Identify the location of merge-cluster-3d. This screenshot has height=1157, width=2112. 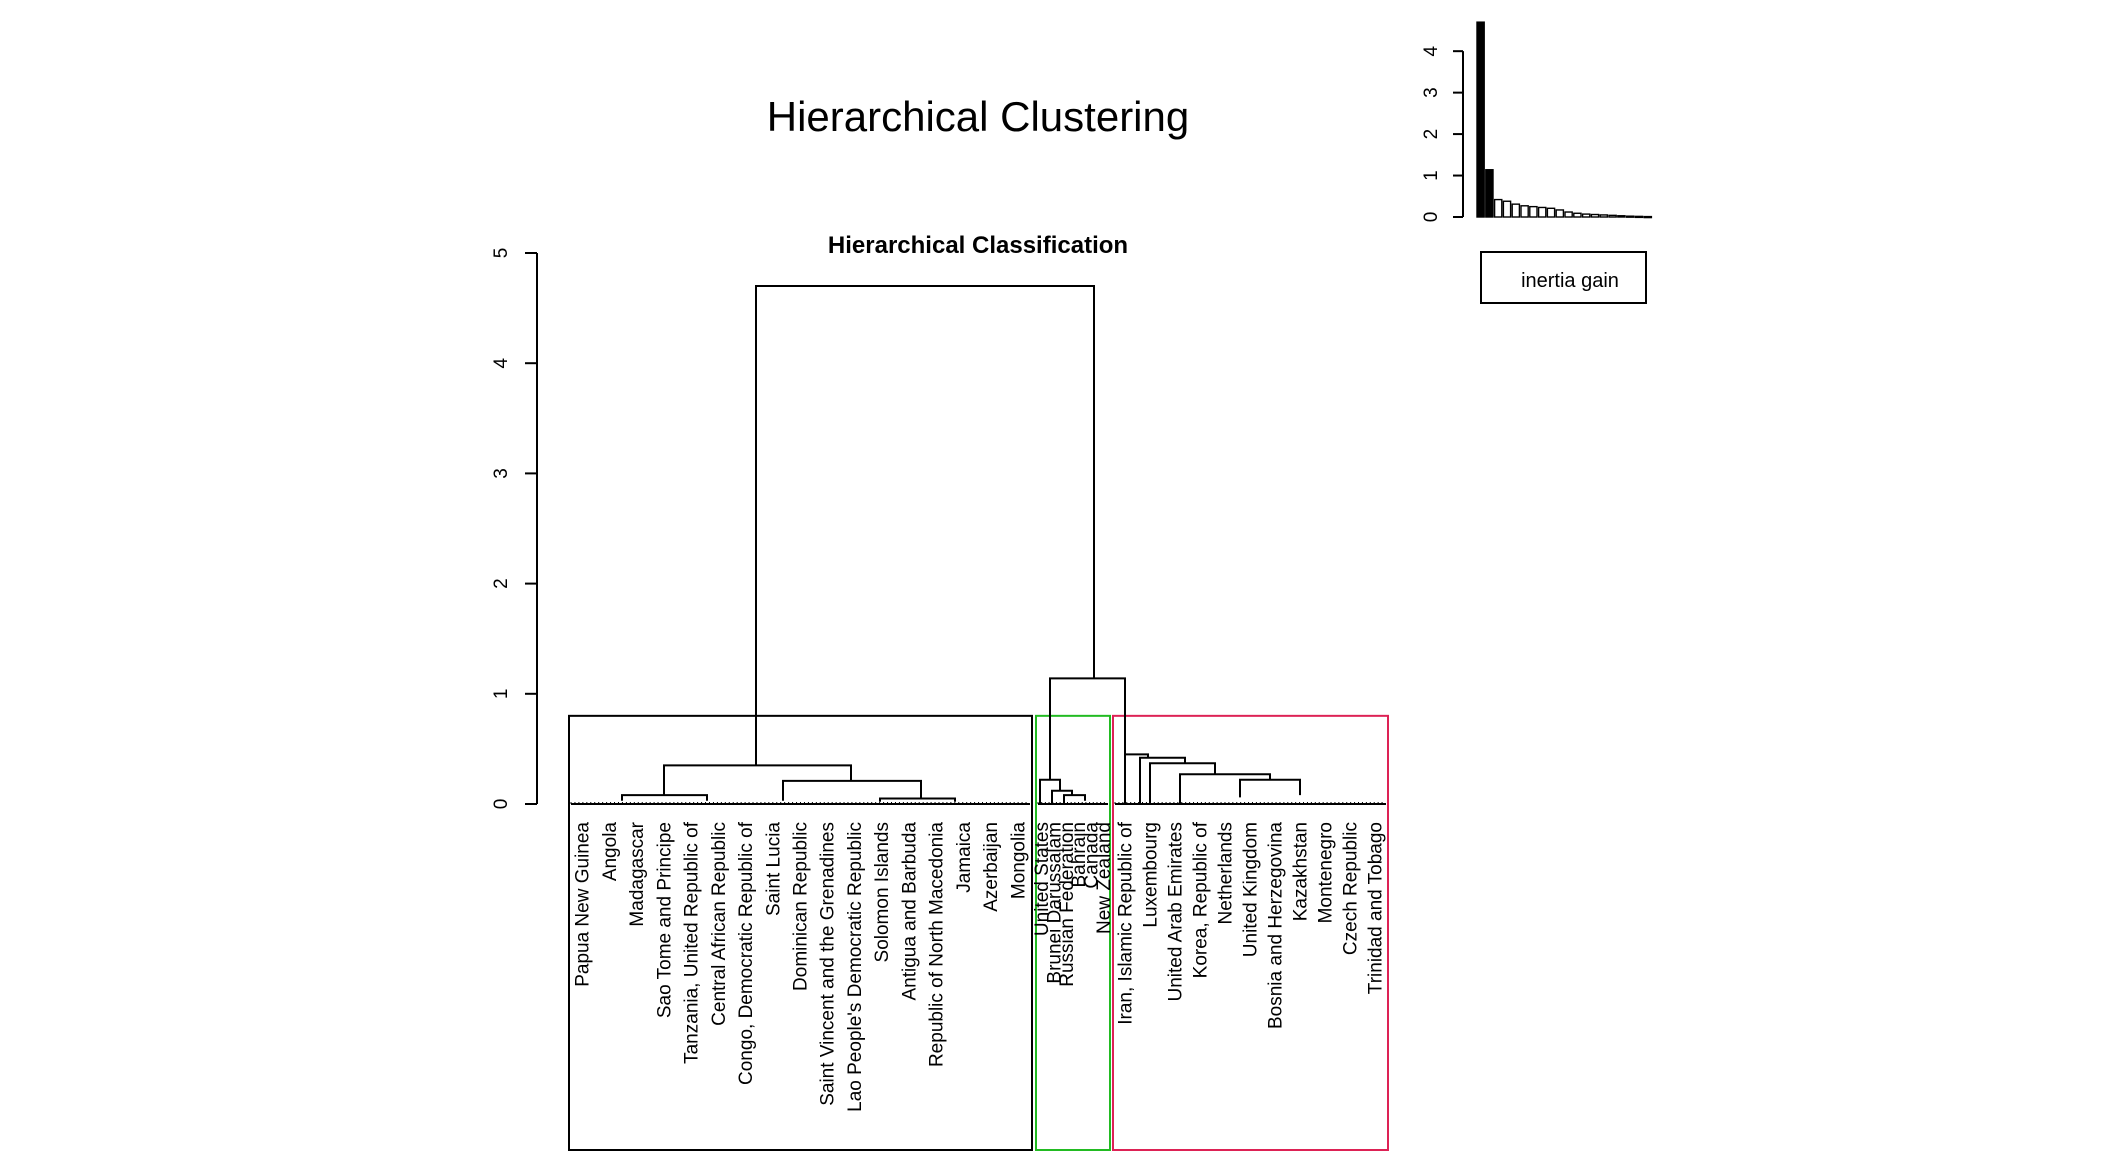
(1225, 788).